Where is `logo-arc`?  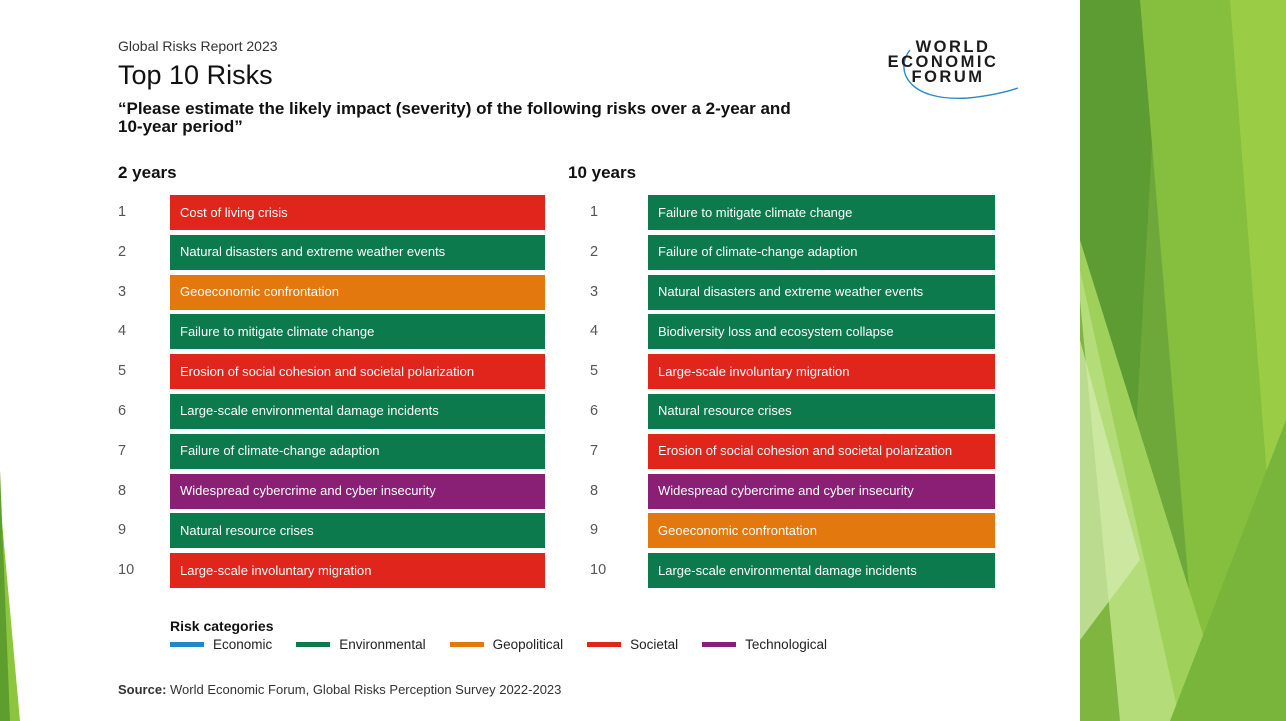 logo-arc is located at coordinates (961, 74).